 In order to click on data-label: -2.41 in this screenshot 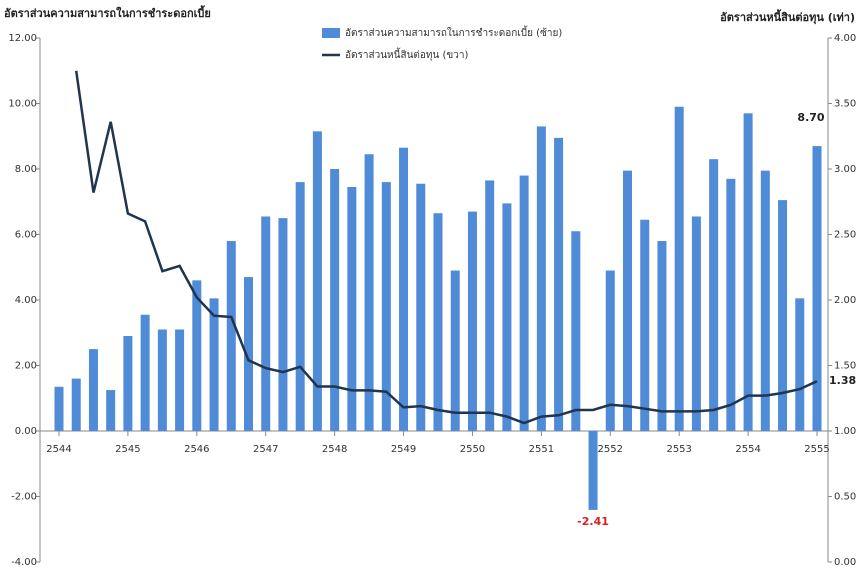, I will do `click(593, 521)`.